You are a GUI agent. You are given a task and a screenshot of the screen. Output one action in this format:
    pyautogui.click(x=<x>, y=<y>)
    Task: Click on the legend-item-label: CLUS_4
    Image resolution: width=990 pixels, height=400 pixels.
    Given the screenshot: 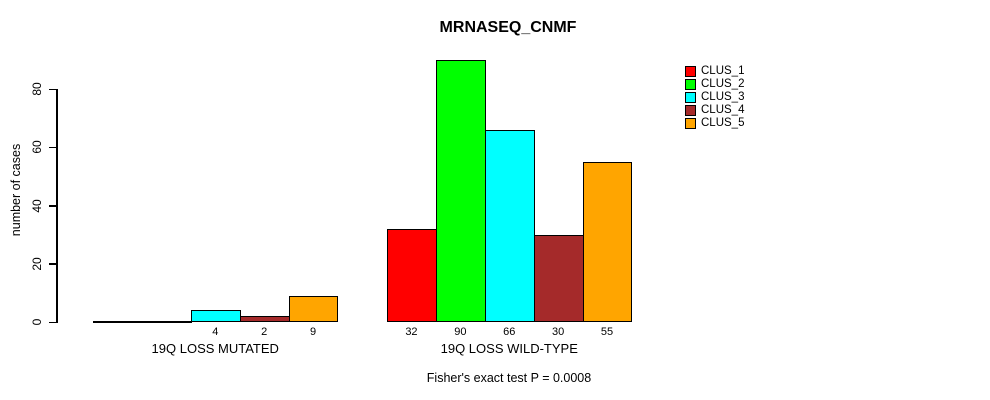 What is the action you would take?
    pyautogui.click(x=723, y=110)
    